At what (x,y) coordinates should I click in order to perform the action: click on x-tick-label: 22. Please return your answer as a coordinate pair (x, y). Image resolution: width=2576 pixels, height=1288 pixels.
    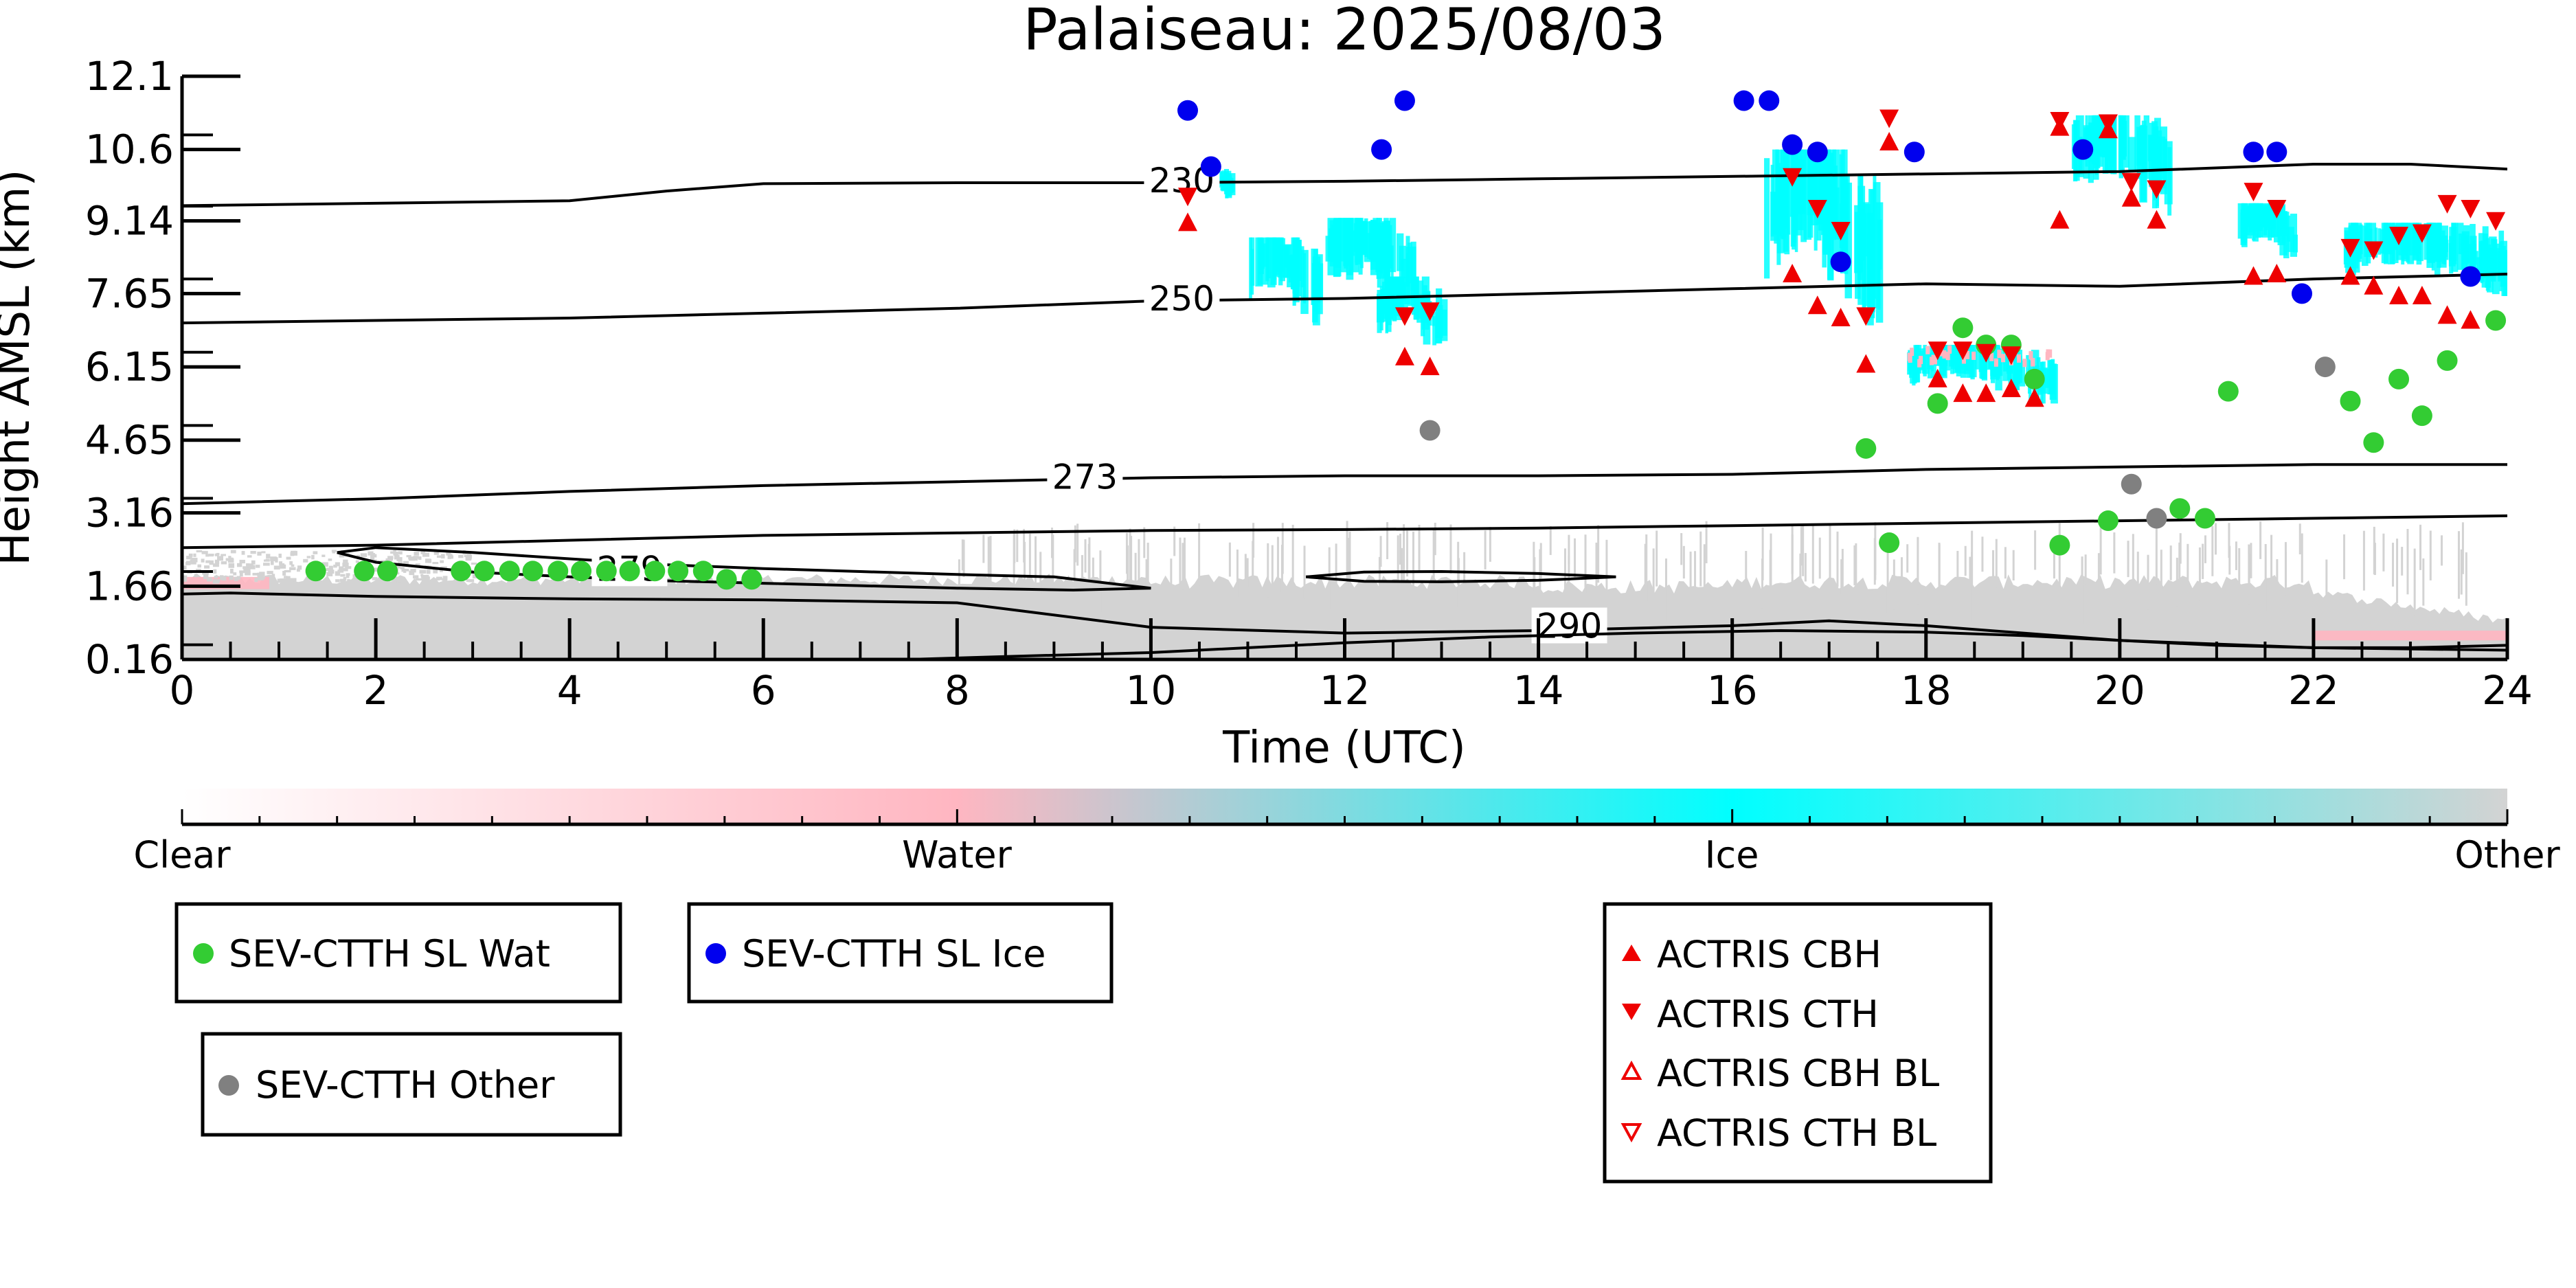
    Looking at the image, I should click on (2313, 690).